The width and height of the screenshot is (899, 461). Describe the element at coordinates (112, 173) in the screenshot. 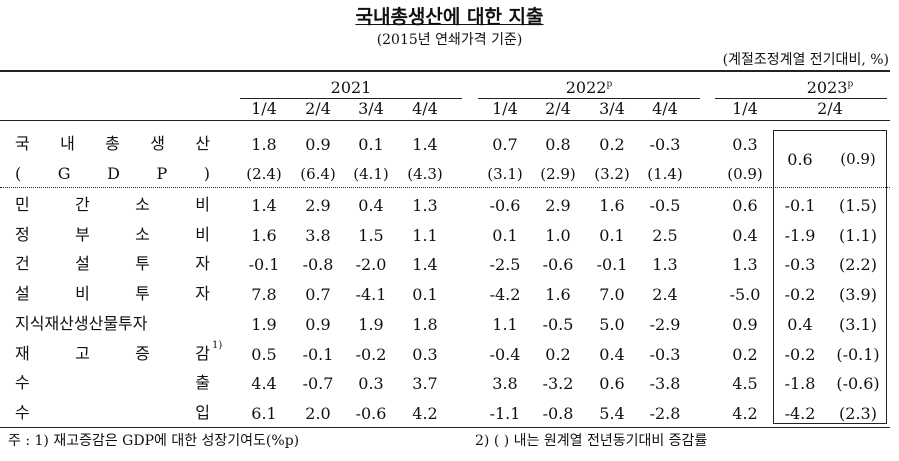

I see `row-label: ( G D P )` at that location.